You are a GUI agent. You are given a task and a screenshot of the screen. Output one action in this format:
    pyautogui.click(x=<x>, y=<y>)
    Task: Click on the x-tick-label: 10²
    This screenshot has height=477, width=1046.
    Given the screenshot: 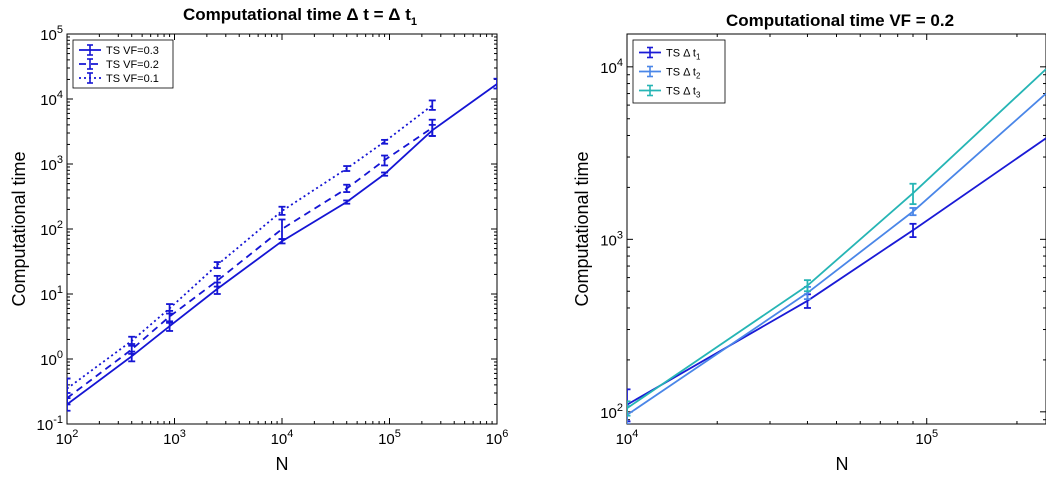 What is the action you would take?
    pyautogui.click(x=67, y=438)
    